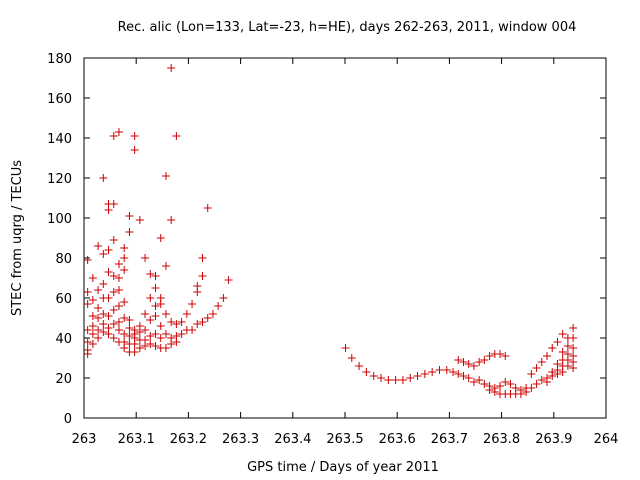 Image resolution: width=640 pixels, height=480 pixels. Describe the element at coordinates (17, 238) in the screenshot. I see `y-axis-label: STEC from uqrg / TECUs` at that location.